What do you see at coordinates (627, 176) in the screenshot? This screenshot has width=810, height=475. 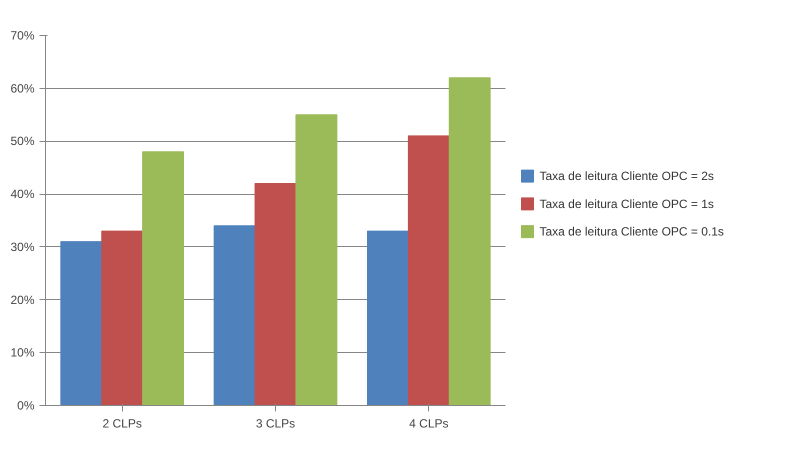 I see `legend-label: Taxa de leitura Cliente OPC = 2s` at bounding box center [627, 176].